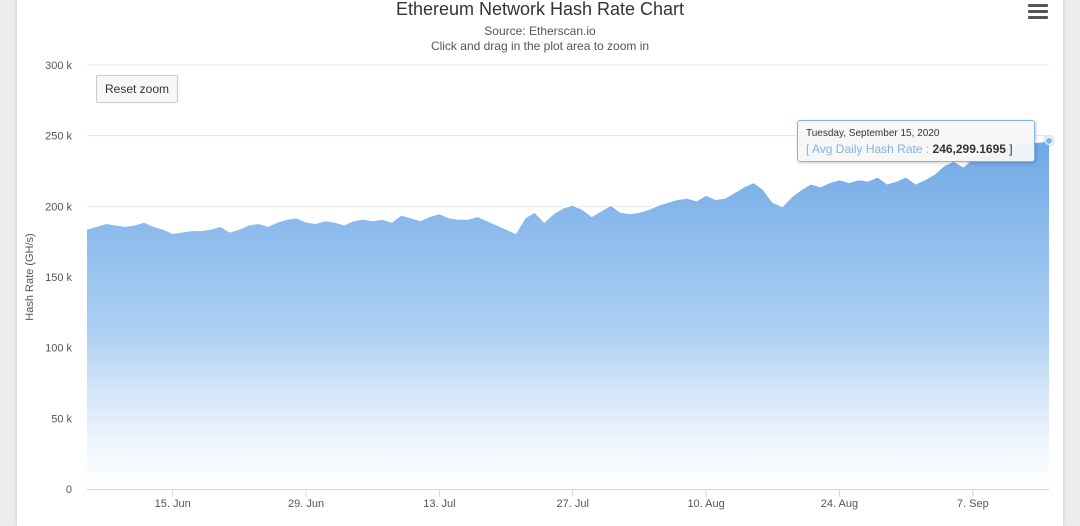 The image size is (1080, 526). What do you see at coordinates (1011, 149) in the screenshot?
I see `tooltip-close-bracket: ]` at bounding box center [1011, 149].